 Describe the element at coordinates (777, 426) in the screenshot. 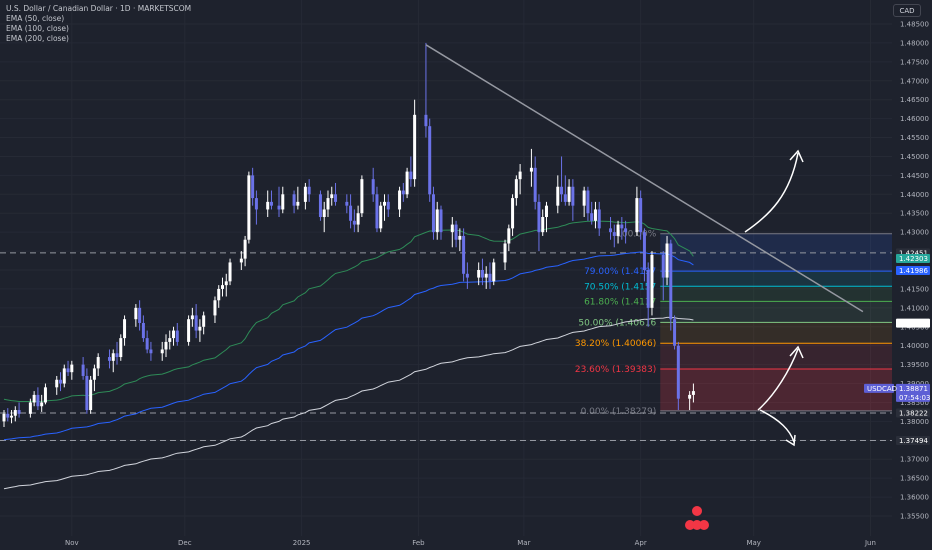

I see `breakdown-arrow` at that location.